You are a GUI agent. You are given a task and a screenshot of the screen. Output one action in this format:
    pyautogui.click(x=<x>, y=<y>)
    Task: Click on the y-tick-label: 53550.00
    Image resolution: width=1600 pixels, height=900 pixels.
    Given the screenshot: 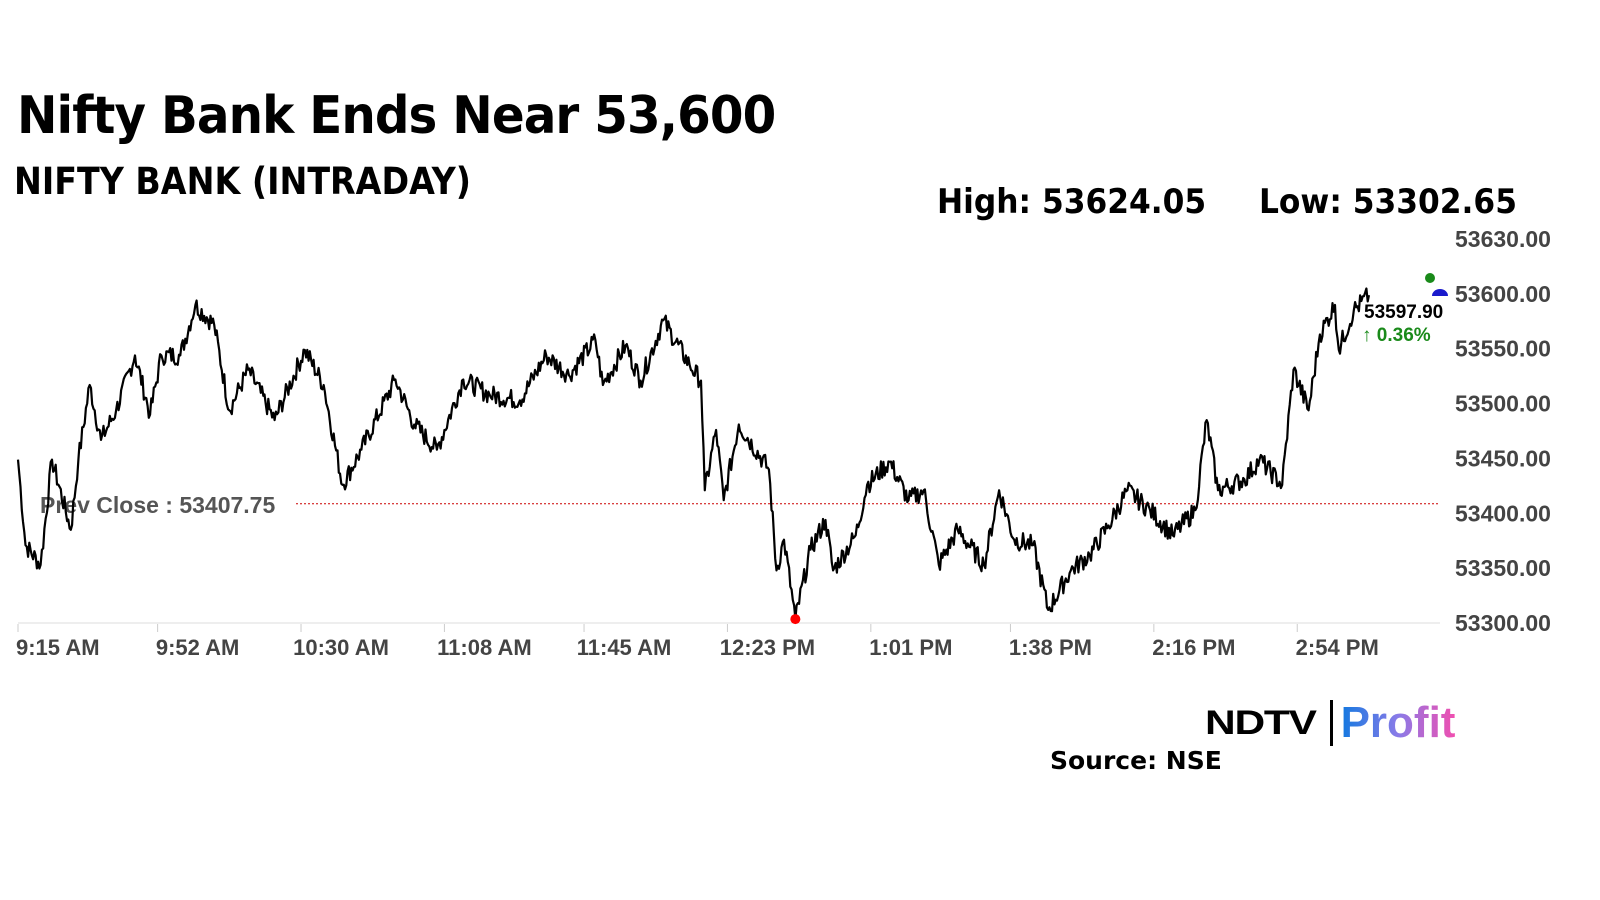 What is the action you would take?
    pyautogui.click(x=1503, y=349)
    